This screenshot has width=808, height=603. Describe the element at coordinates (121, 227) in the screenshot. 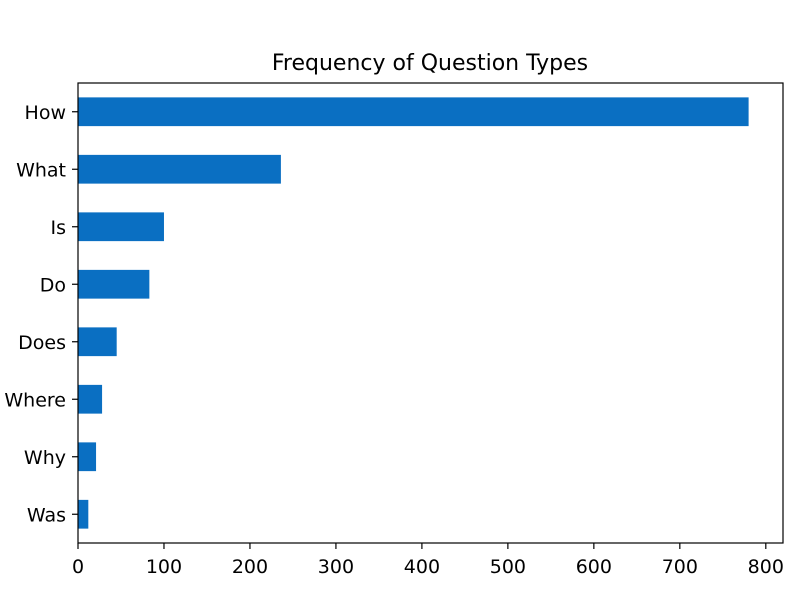

I see `bar-is` at that location.